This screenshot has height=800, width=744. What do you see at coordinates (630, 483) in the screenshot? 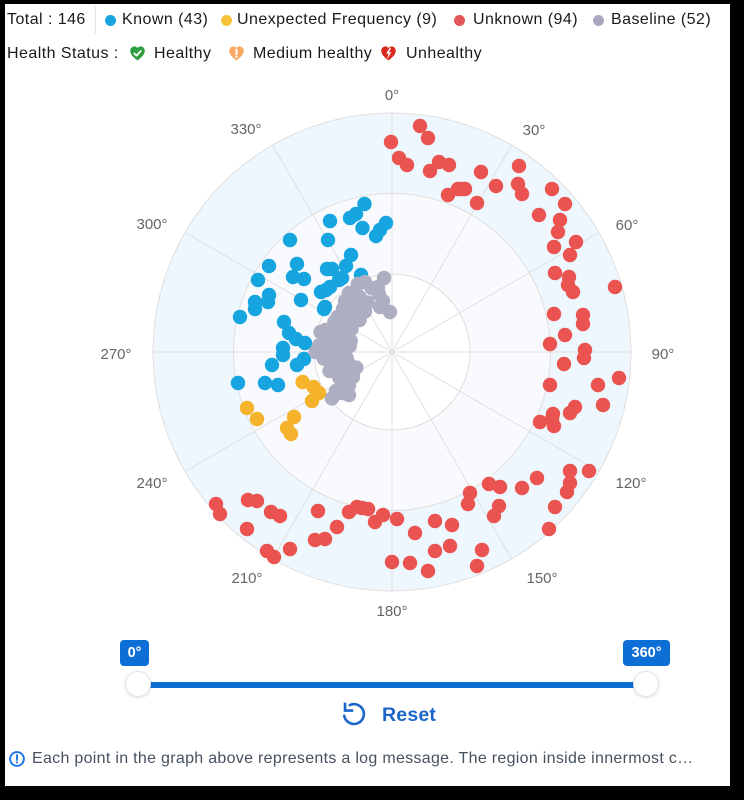
I see `svg-text: 120°` at bounding box center [630, 483].